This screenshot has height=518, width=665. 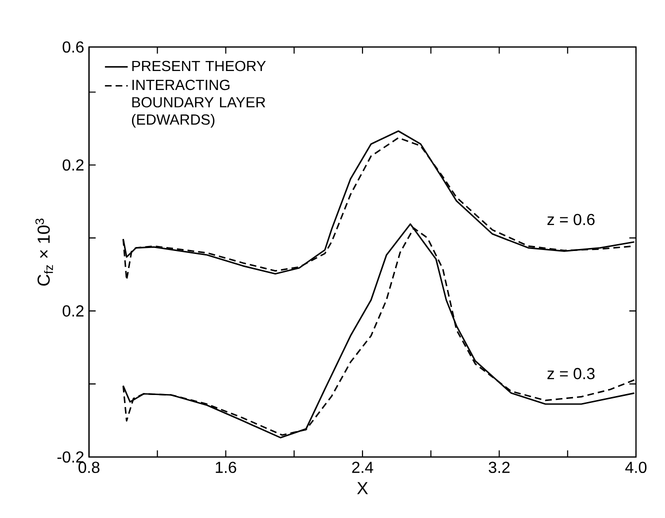 What do you see at coordinates (226, 468) in the screenshot?
I see `x-tick-label: 1.6` at bounding box center [226, 468].